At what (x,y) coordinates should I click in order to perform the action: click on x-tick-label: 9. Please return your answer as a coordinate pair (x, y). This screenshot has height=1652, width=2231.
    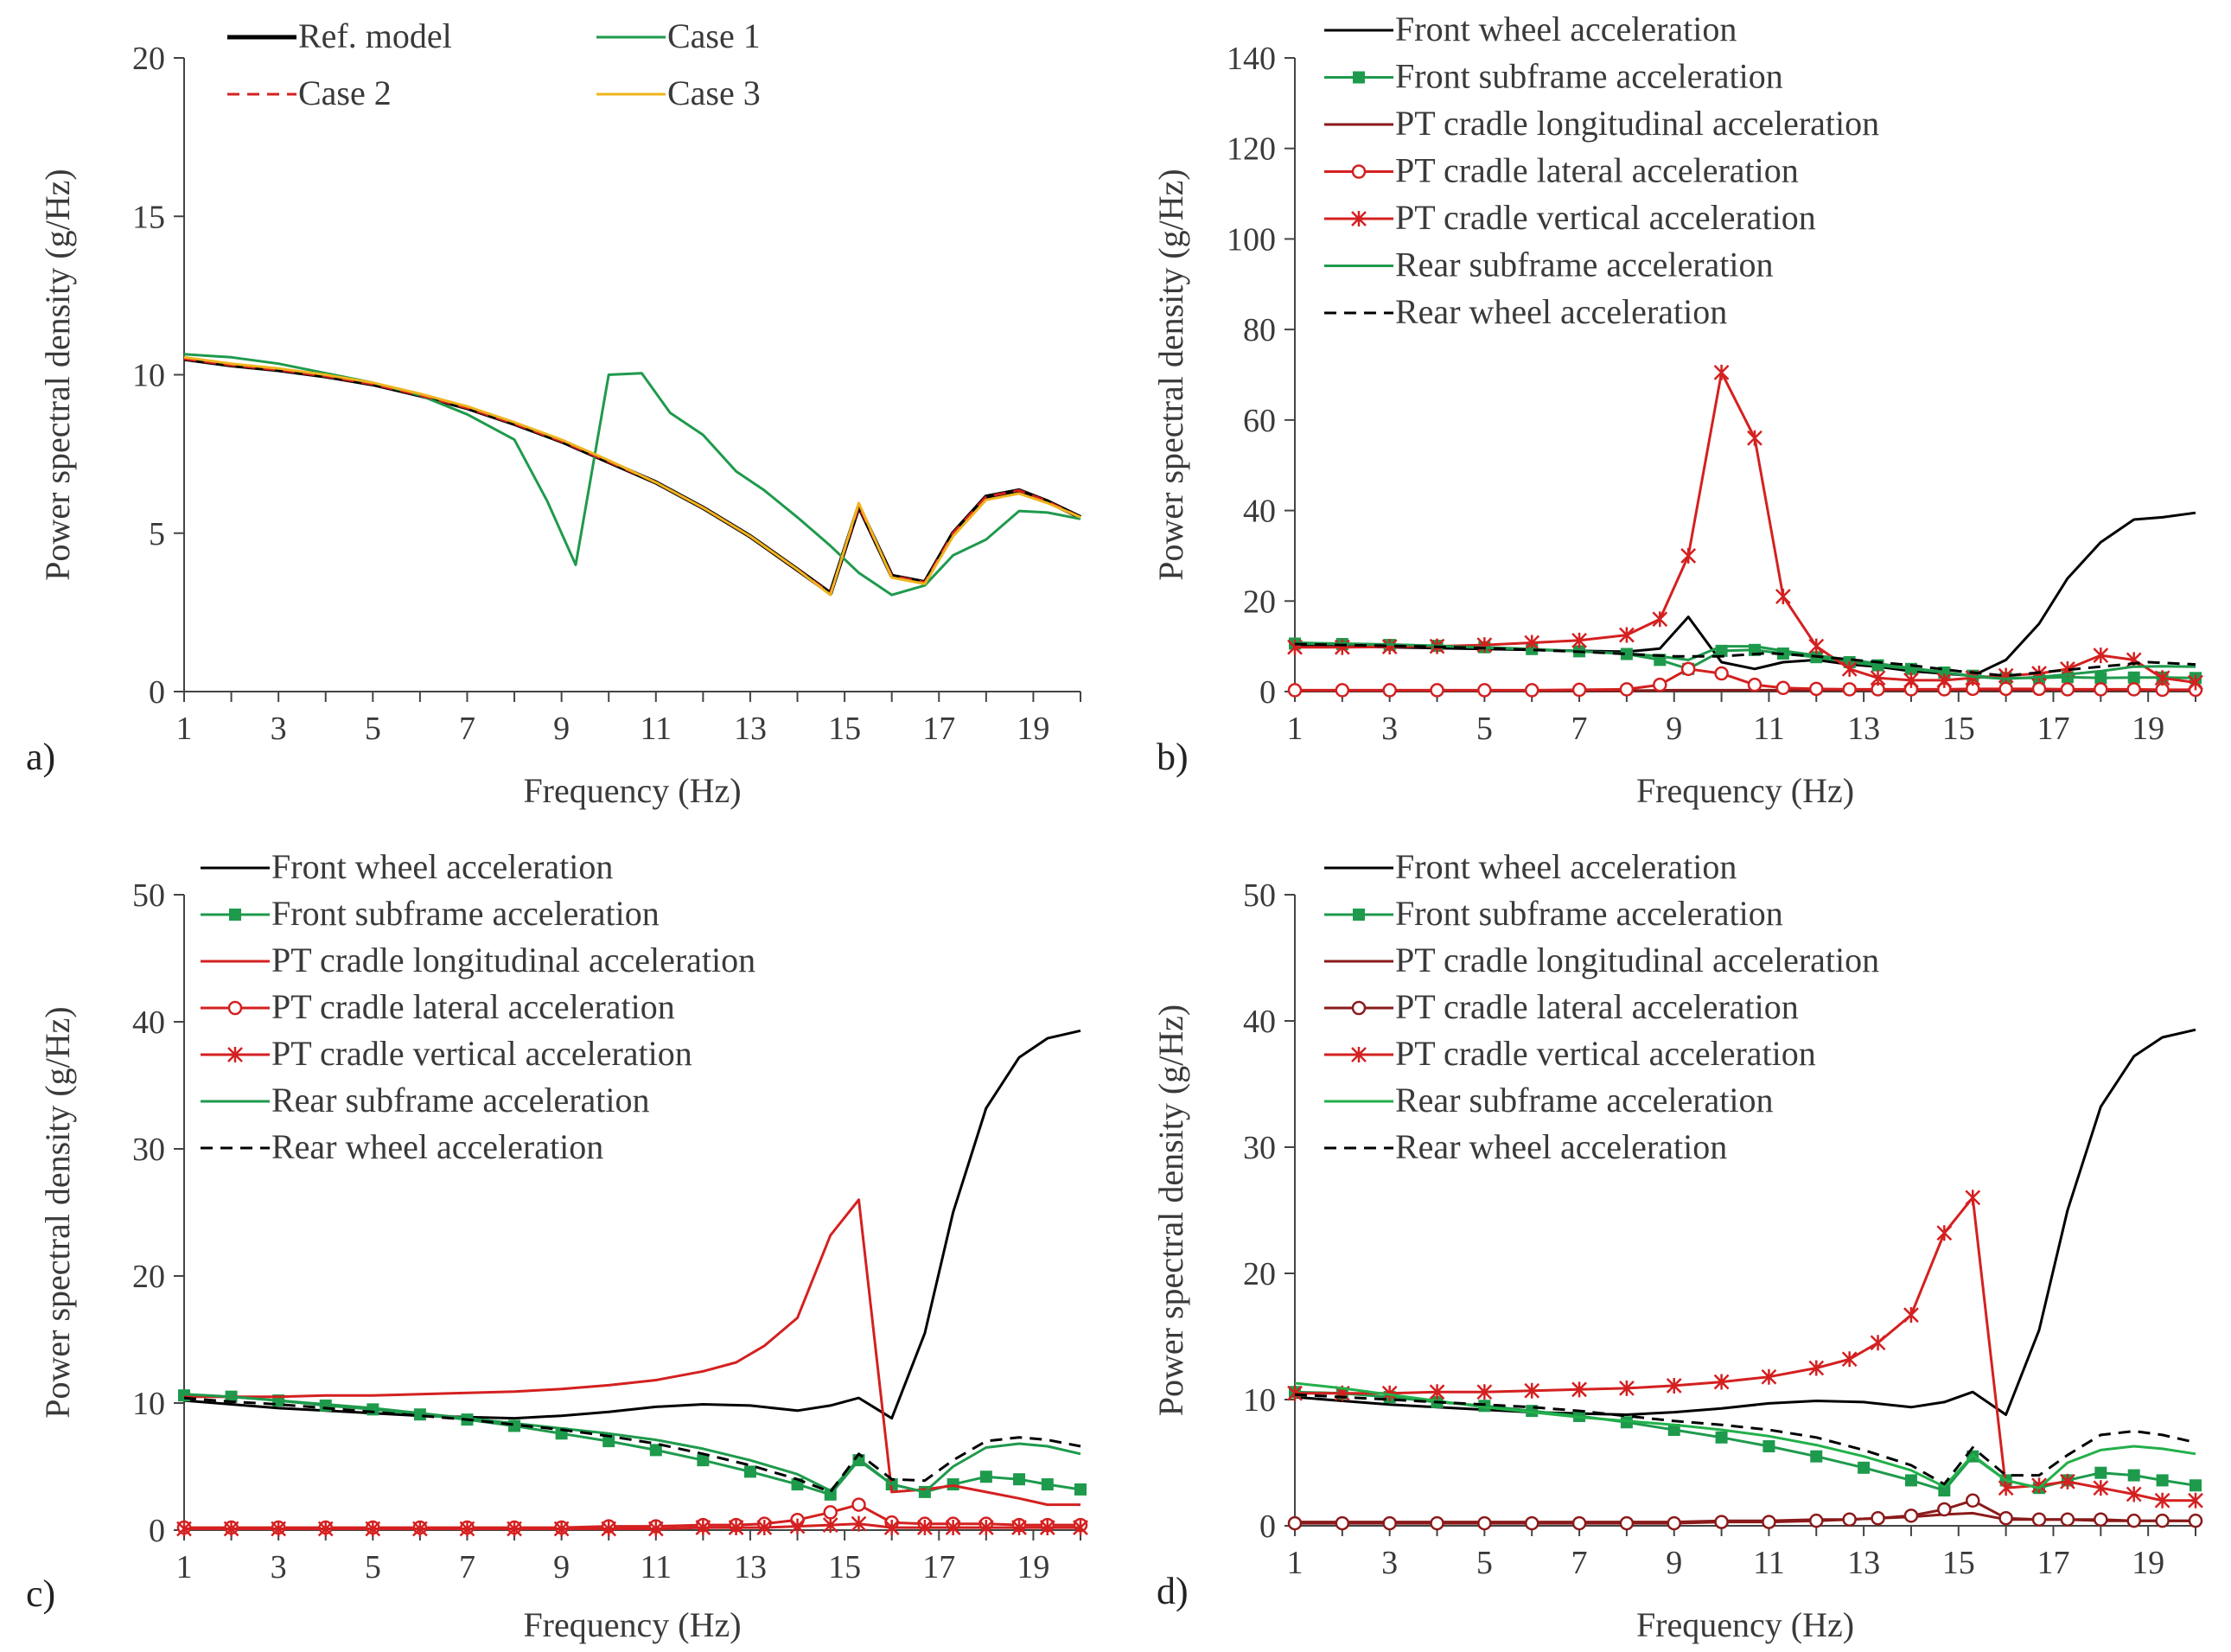
    Looking at the image, I should click on (1674, 729).